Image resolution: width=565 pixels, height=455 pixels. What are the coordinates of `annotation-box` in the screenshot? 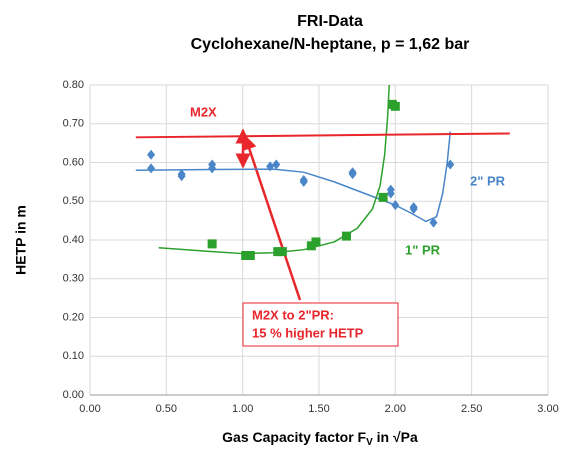 It's located at (320, 324).